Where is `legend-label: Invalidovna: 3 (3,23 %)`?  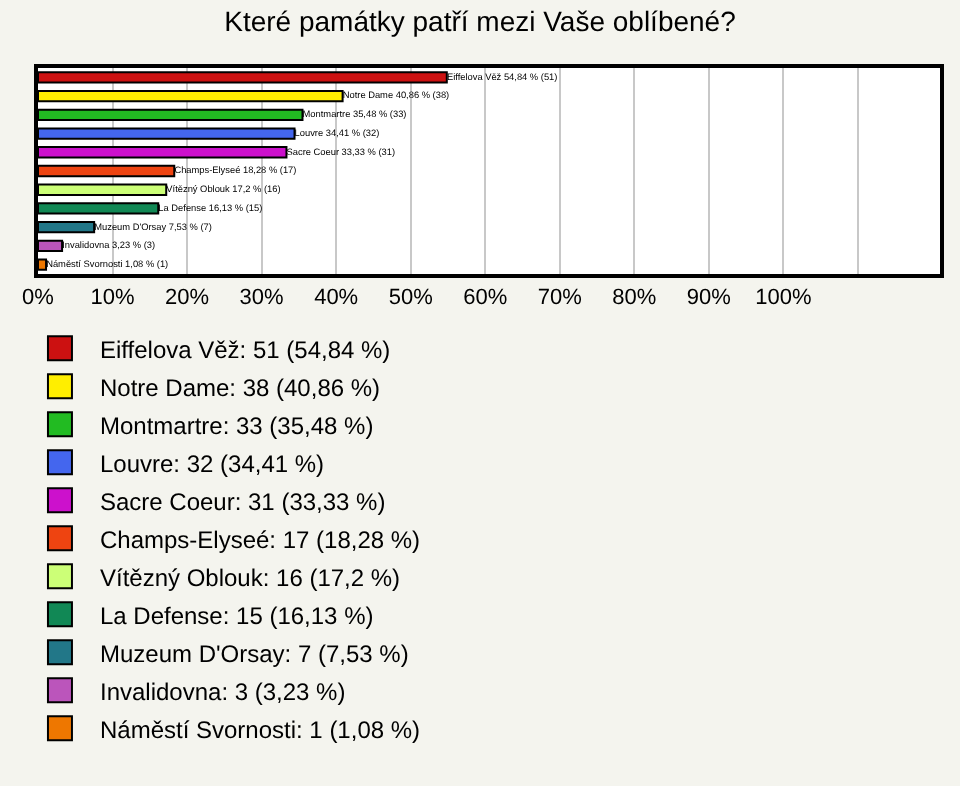 legend-label: Invalidovna: 3 (3,23 %) is located at coordinates (222, 691).